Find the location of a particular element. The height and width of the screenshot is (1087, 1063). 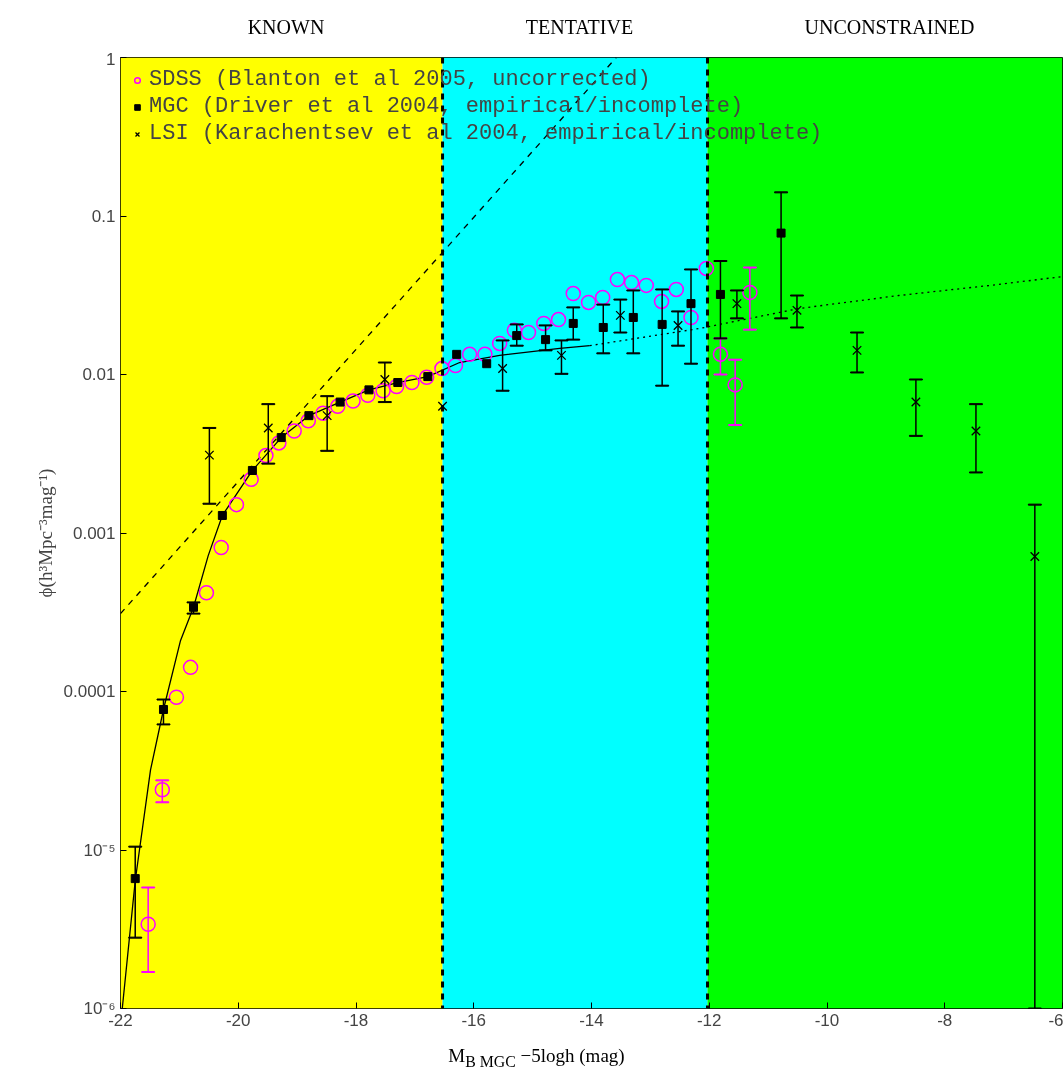

y-tick-label: 0.0001 is located at coordinates (89, 691).